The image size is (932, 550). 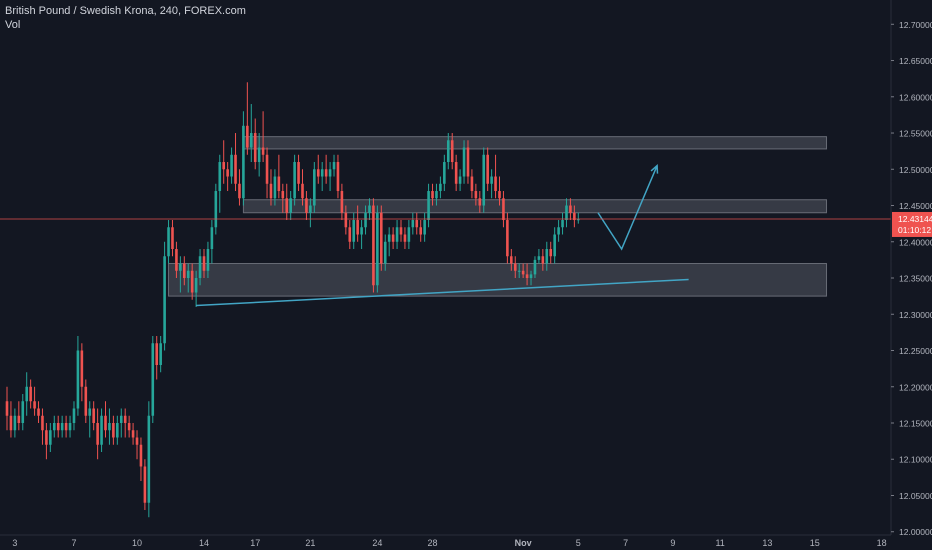 What do you see at coordinates (442, 292) in the screenshot?
I see `trendline` at bounding box center [442, 292].